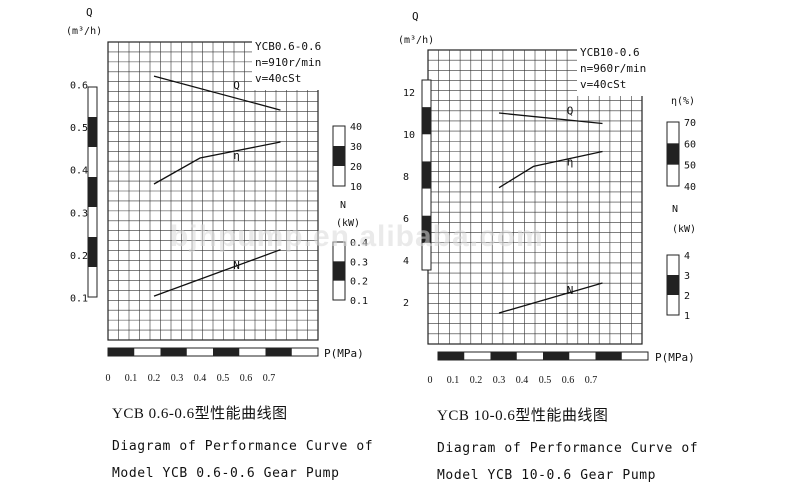 This screenshot has height=503, width=800. Describe the element at coordinates (613, 68) in the screenshot. I see `chart-2-condition-label: n=960r/min` at that location.